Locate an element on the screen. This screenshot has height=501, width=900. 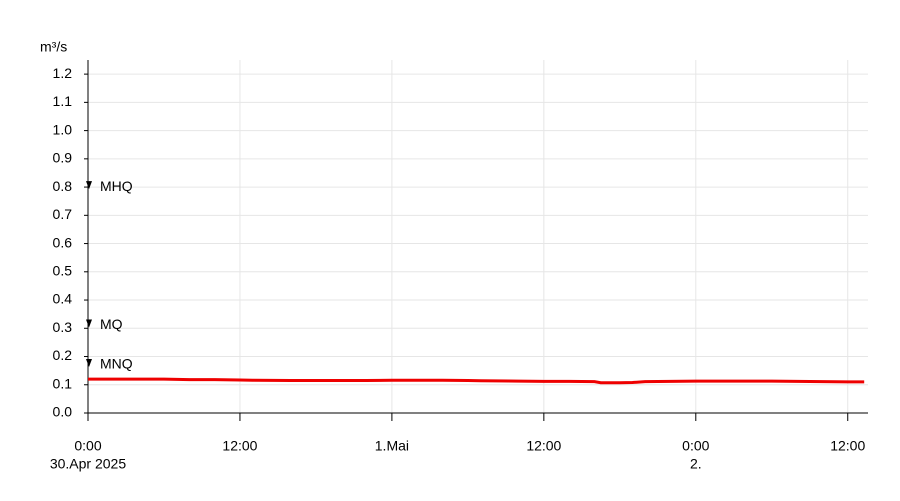
y-axis-label: m³/s is located at coordinates (53, 47).